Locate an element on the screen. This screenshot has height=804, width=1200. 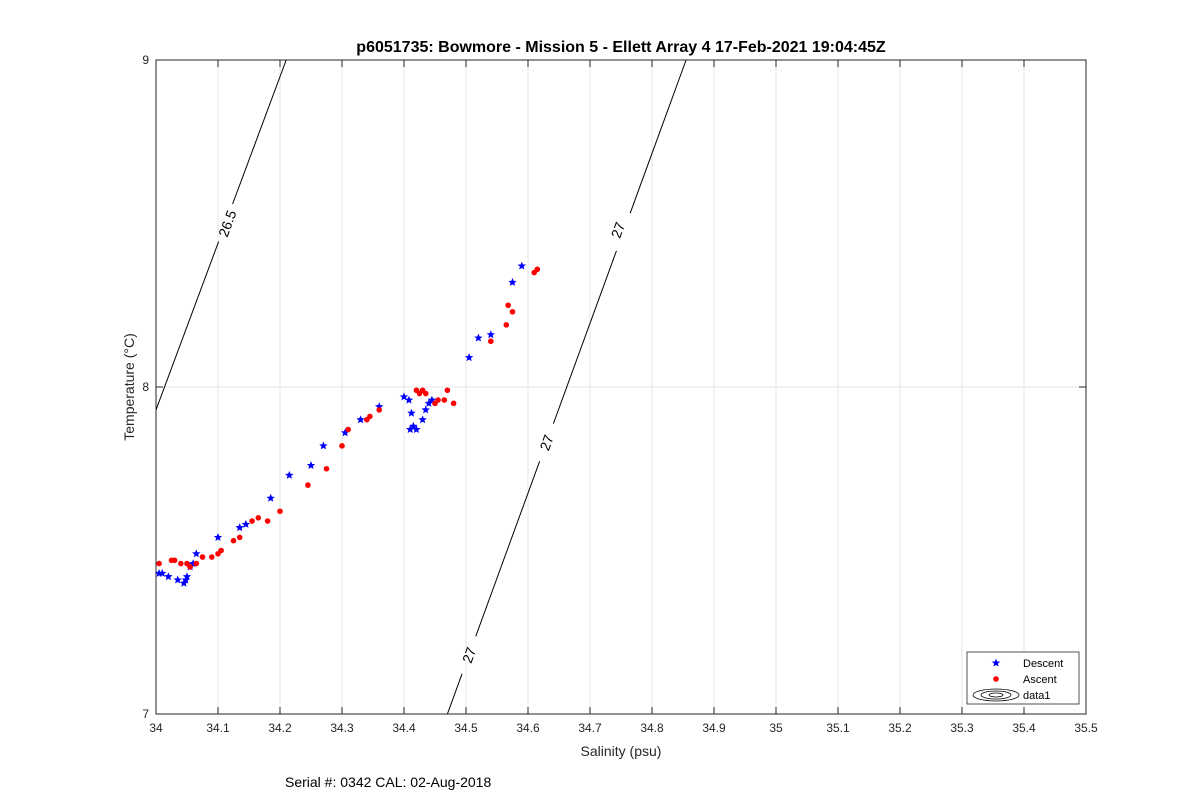
x-tick-label: 34.6 is located at coordinates (528, 728).